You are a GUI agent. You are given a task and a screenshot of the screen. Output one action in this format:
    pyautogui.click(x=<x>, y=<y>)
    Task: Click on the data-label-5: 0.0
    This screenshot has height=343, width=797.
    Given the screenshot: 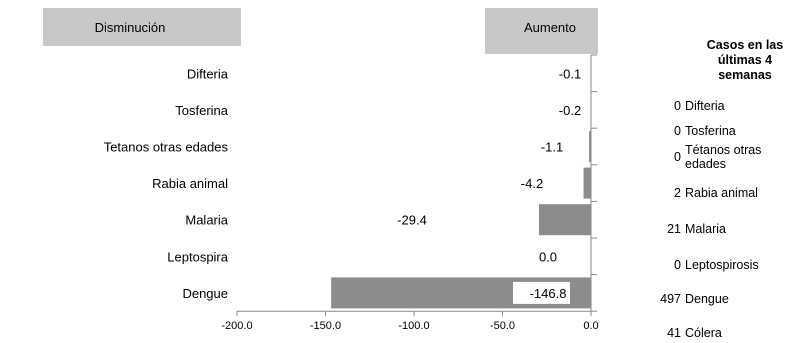 What is the action you would take?
    pyautogui.click(x=548, y=256)
    